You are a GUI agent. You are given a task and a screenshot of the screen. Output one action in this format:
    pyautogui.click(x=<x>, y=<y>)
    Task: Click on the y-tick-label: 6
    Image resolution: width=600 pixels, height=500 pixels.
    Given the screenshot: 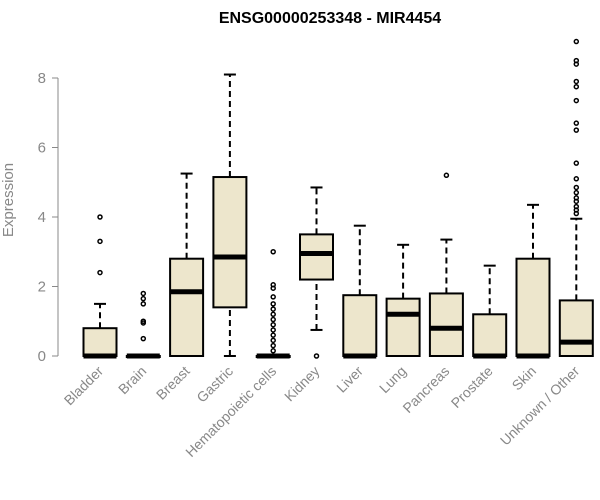 What is the action you would take?
    pyautogui.click(x=42, y=148)
    